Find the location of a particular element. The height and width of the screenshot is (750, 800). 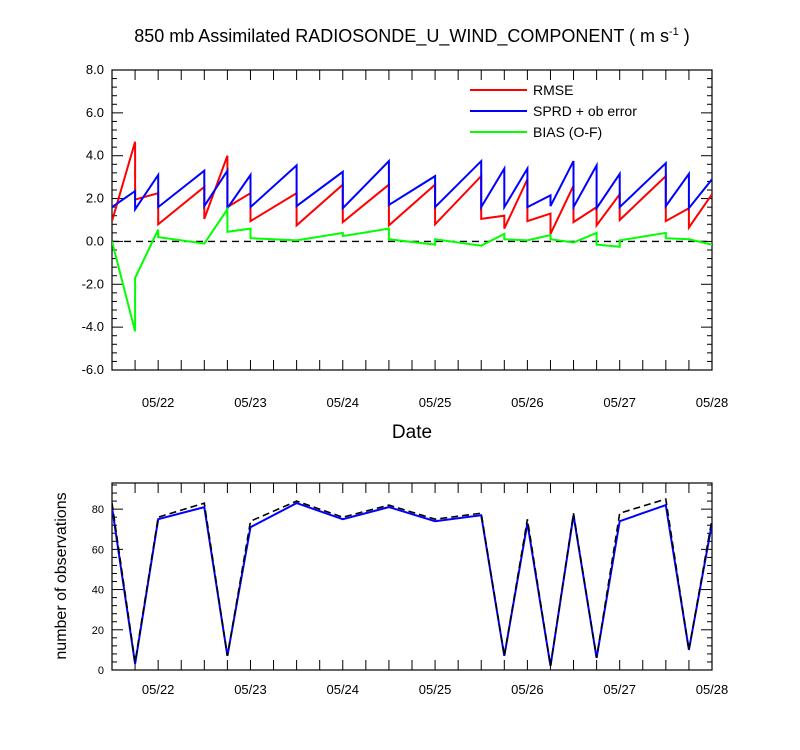

x-axis-label: Date is located at coordinates (412, 432).